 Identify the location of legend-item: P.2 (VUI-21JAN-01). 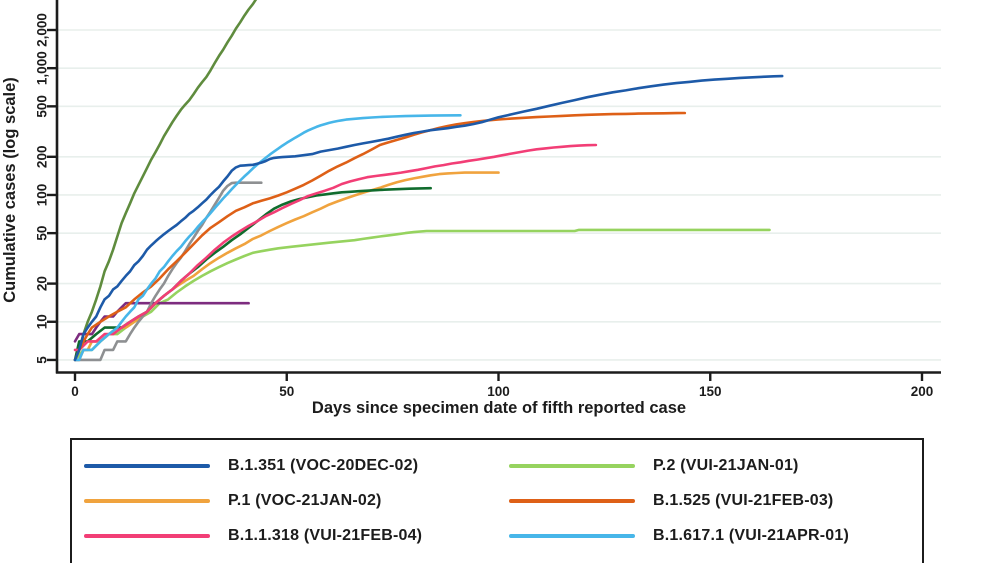
(709, 465).